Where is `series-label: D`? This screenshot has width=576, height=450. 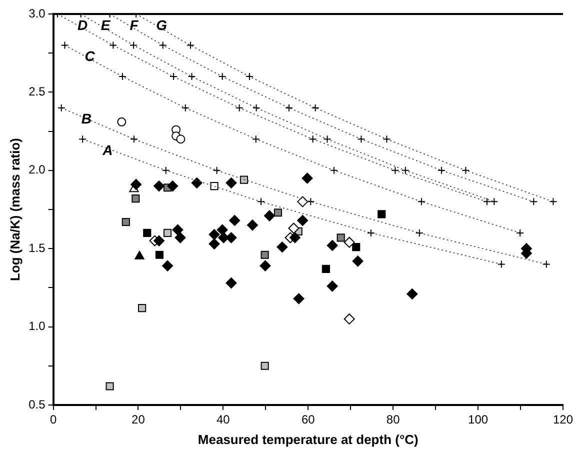
series-label: D is located at coordinates (83, 24).